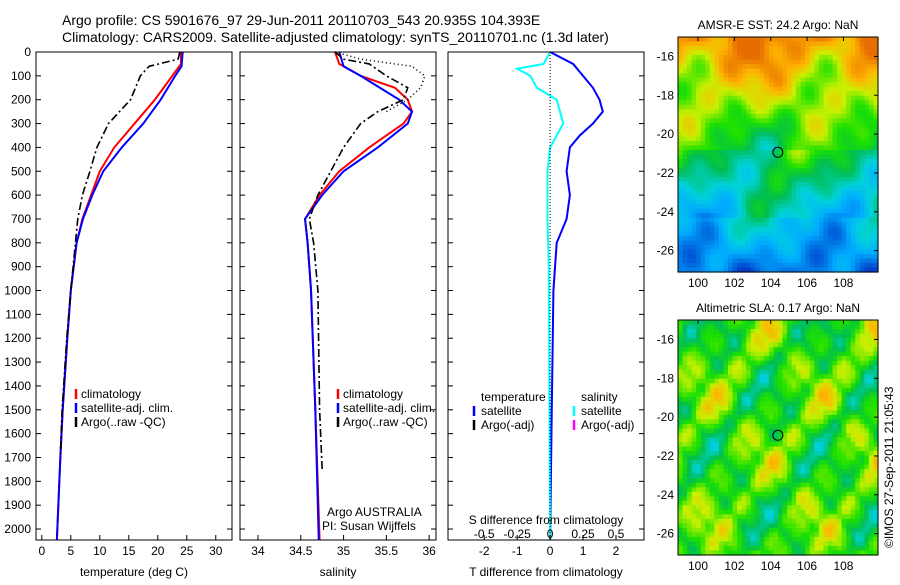 This screenshot has height=585, width=900. What do you see at coordinates (119, 296) in the screenshot?
I see `series-line-satellite-adj-clim-` at bounding box center [119, 296].